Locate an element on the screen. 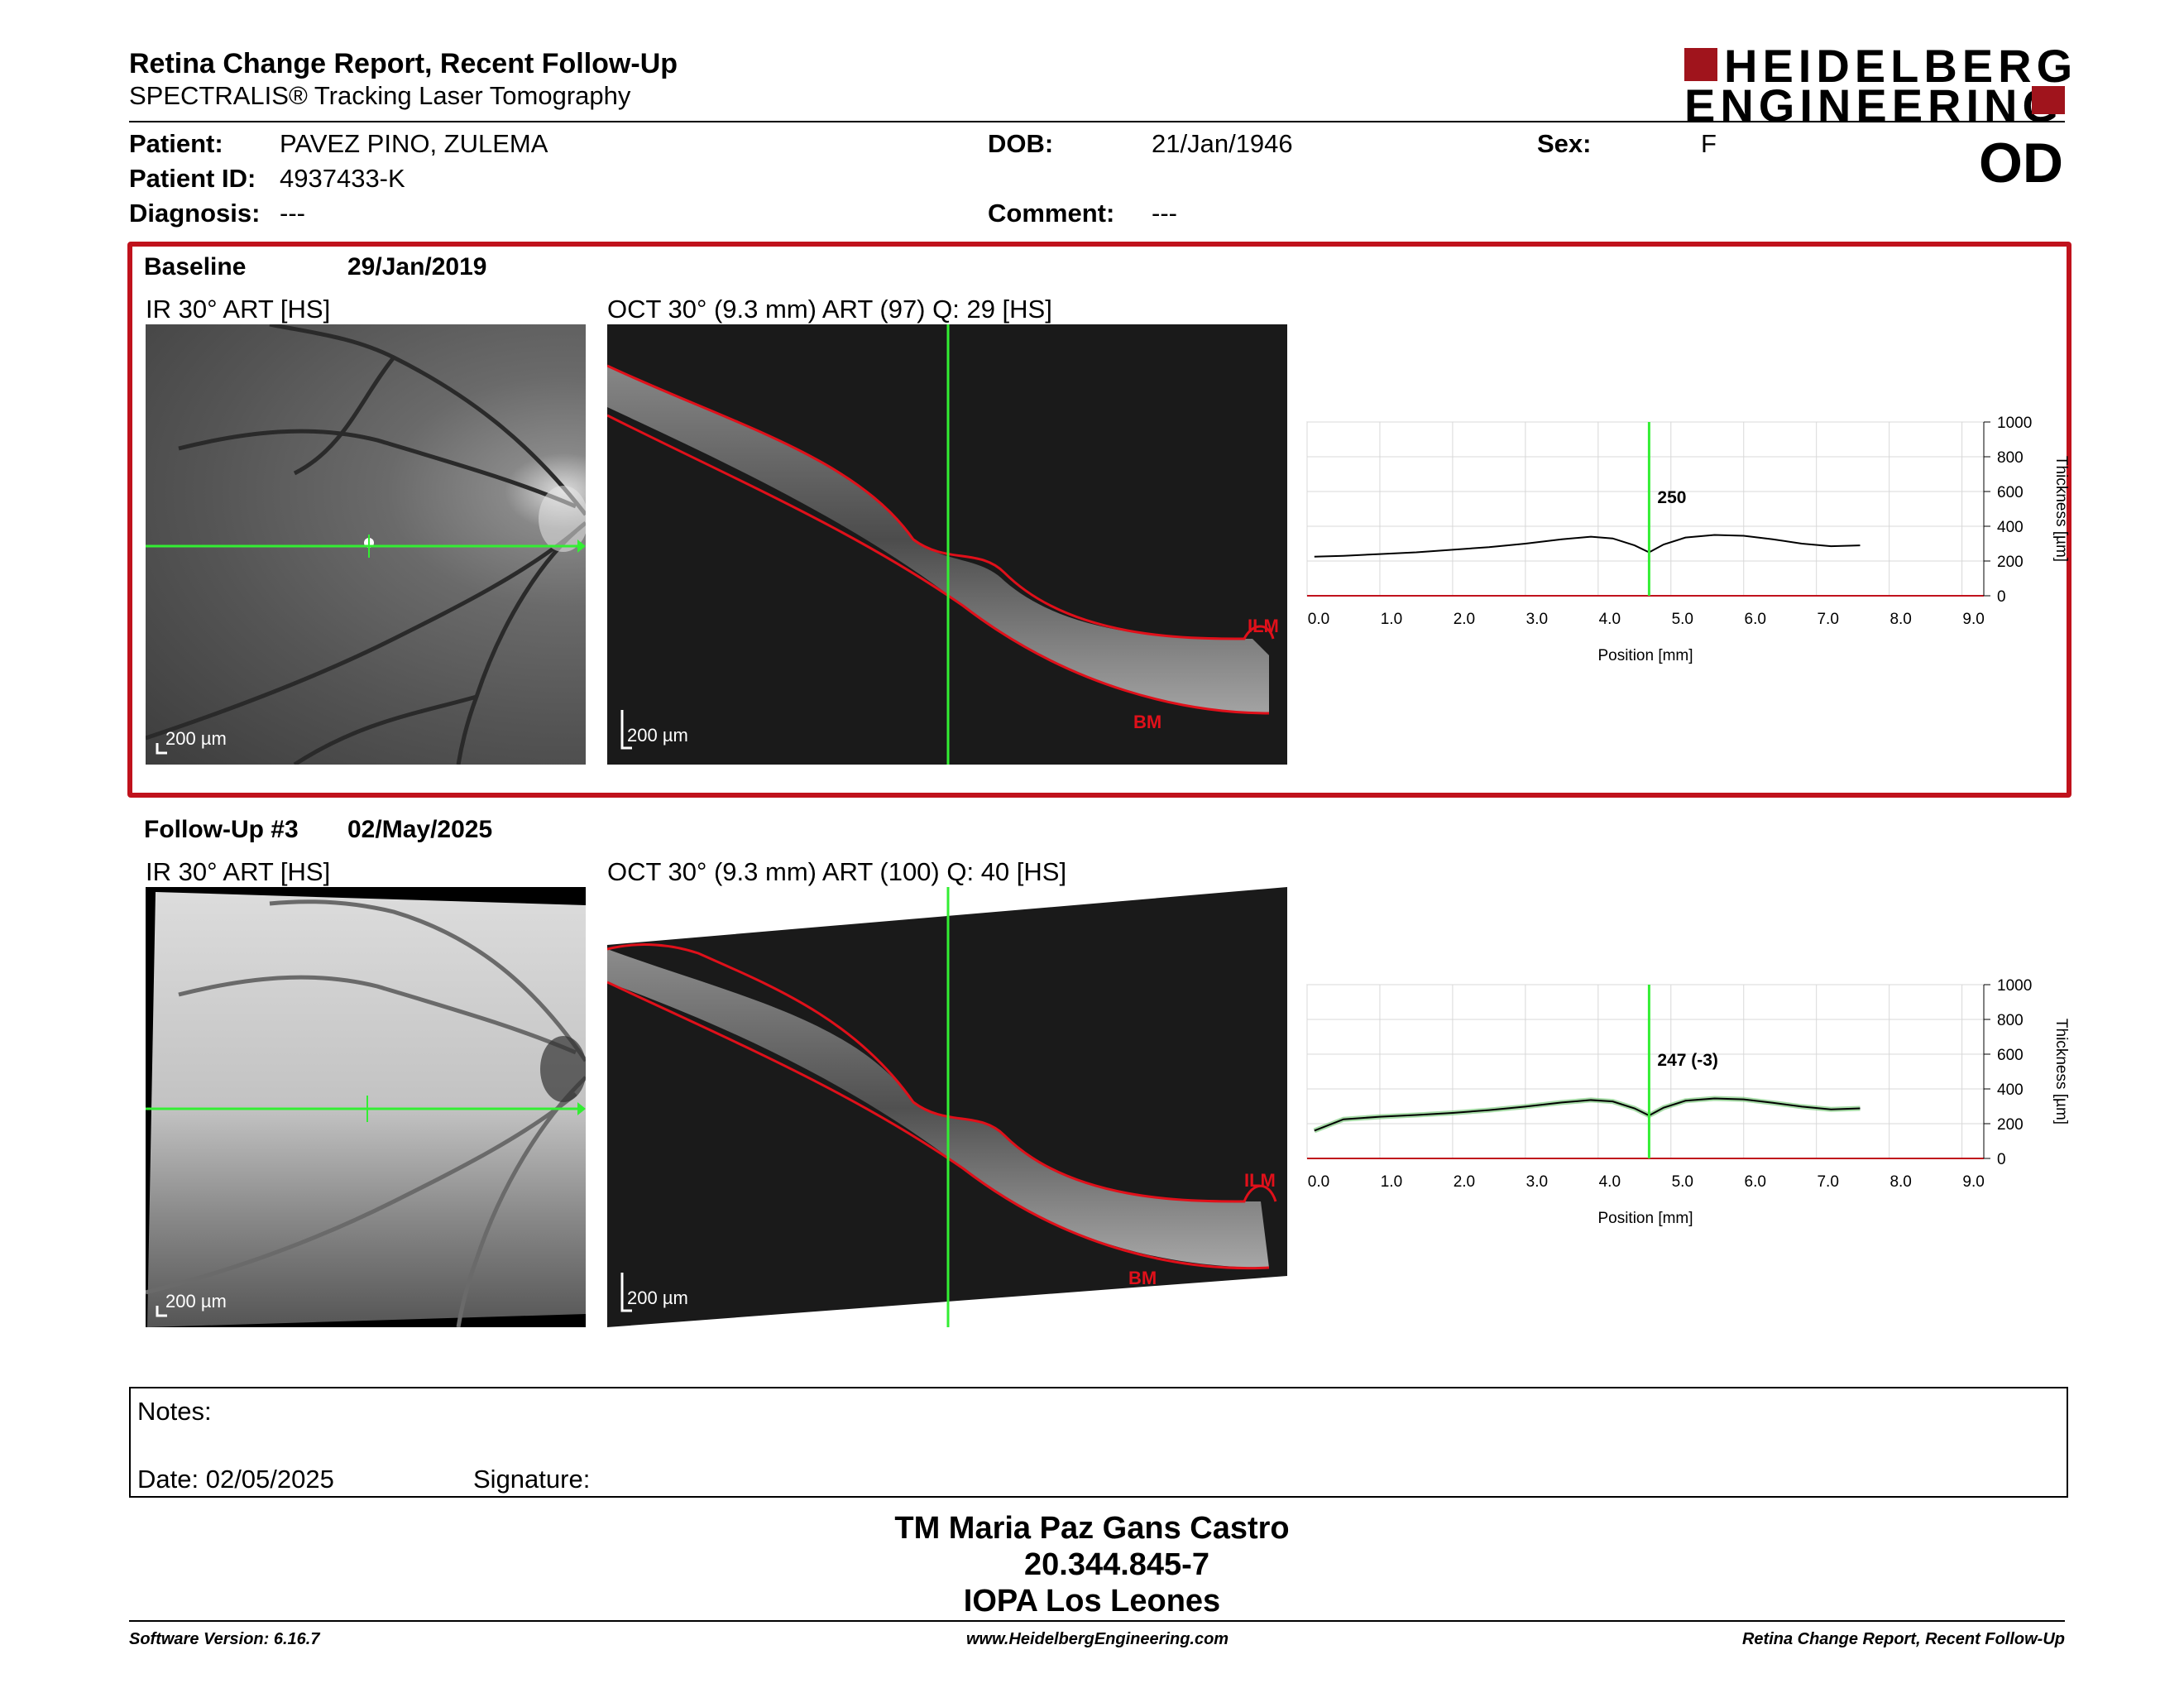  followup-date: 02/May/2025 is located at coordinates (420, 829).